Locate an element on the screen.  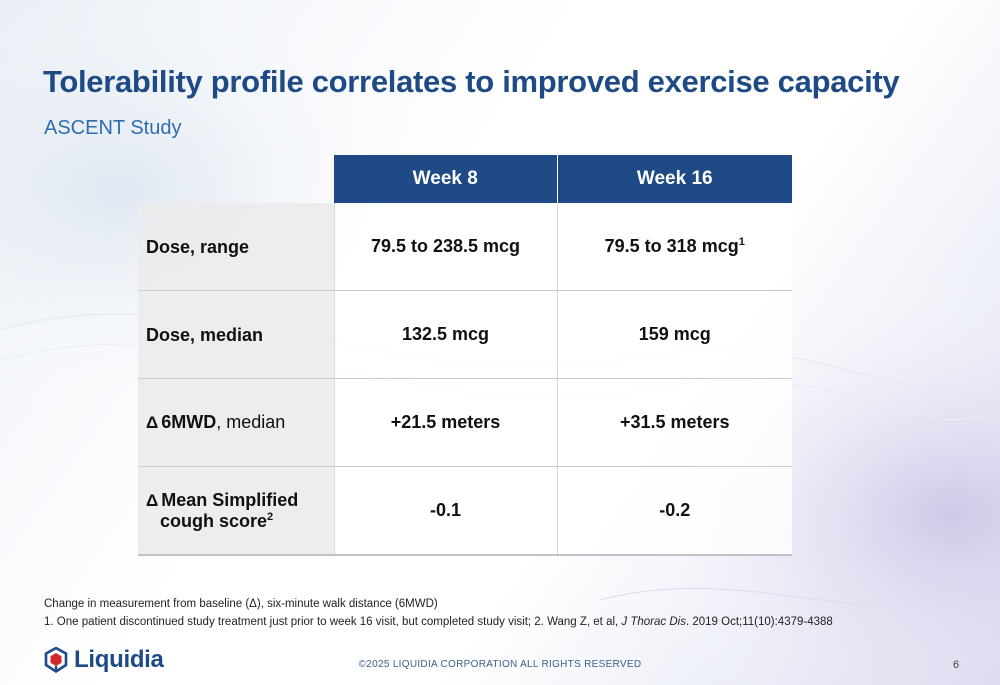
cell-week8-dose-range: 79.5 to 238.5 mcg is located at coordinates (445, 247).